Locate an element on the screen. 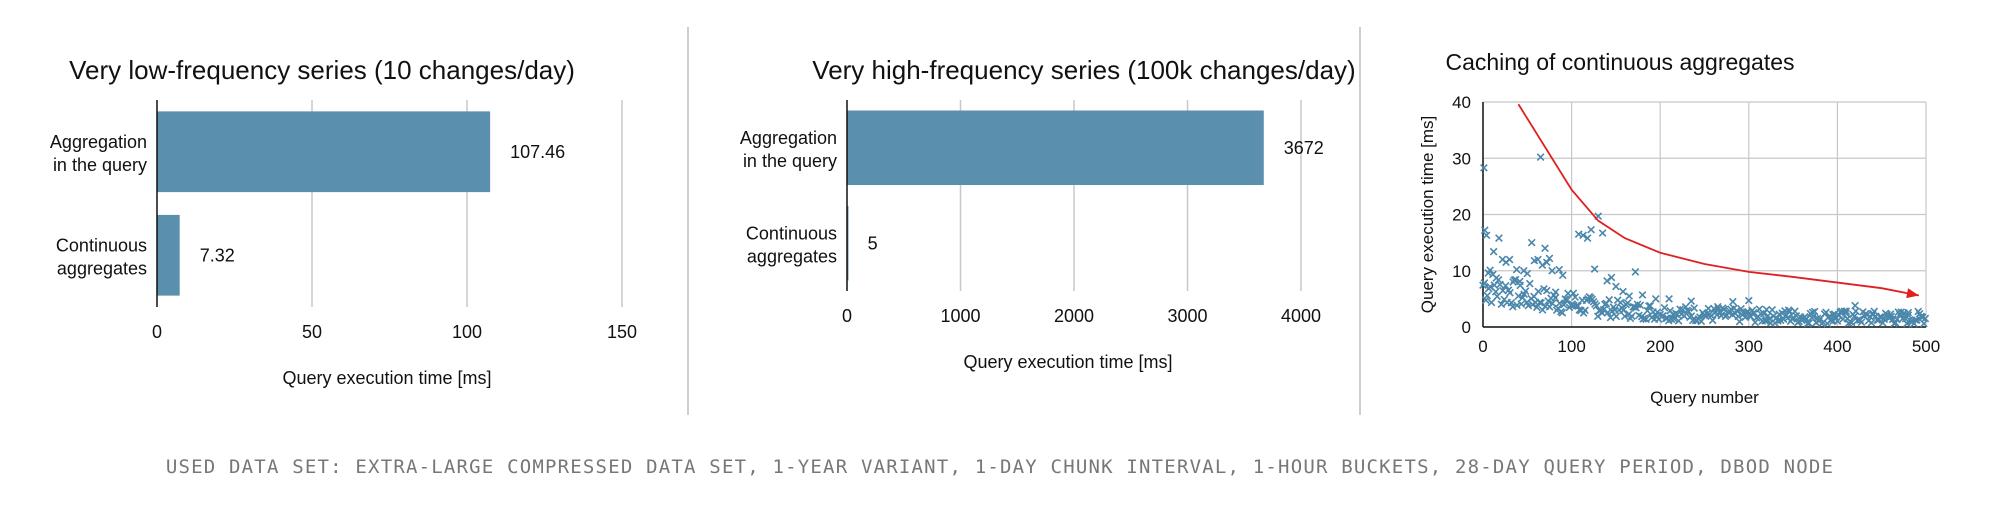 This screenshot has width=2000, height=525. trend-arrow-line is located at coordinates (1718, 200).